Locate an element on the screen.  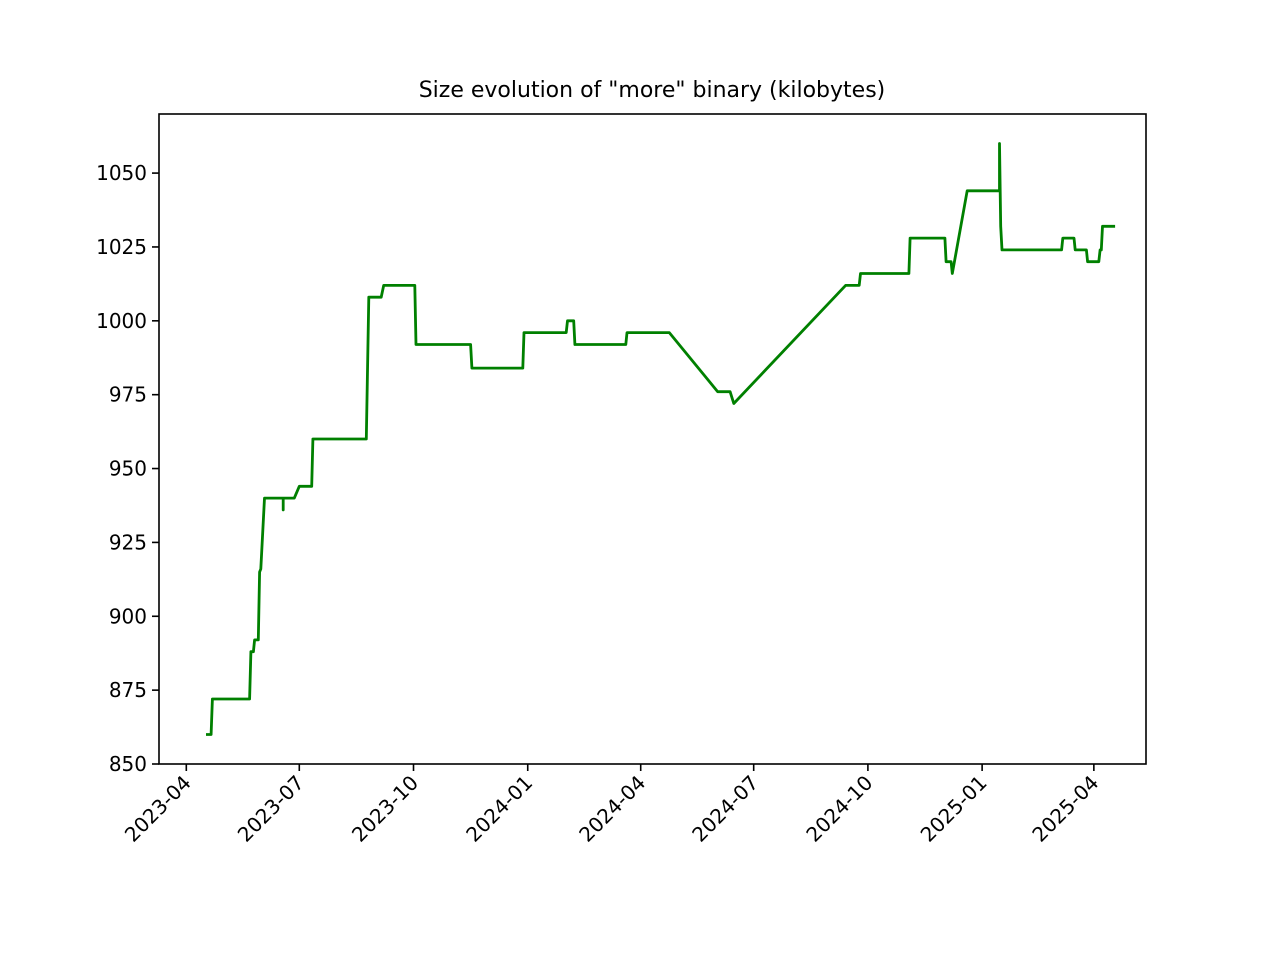
y-tick-label: 1025 is located at coordinates (121, 247).